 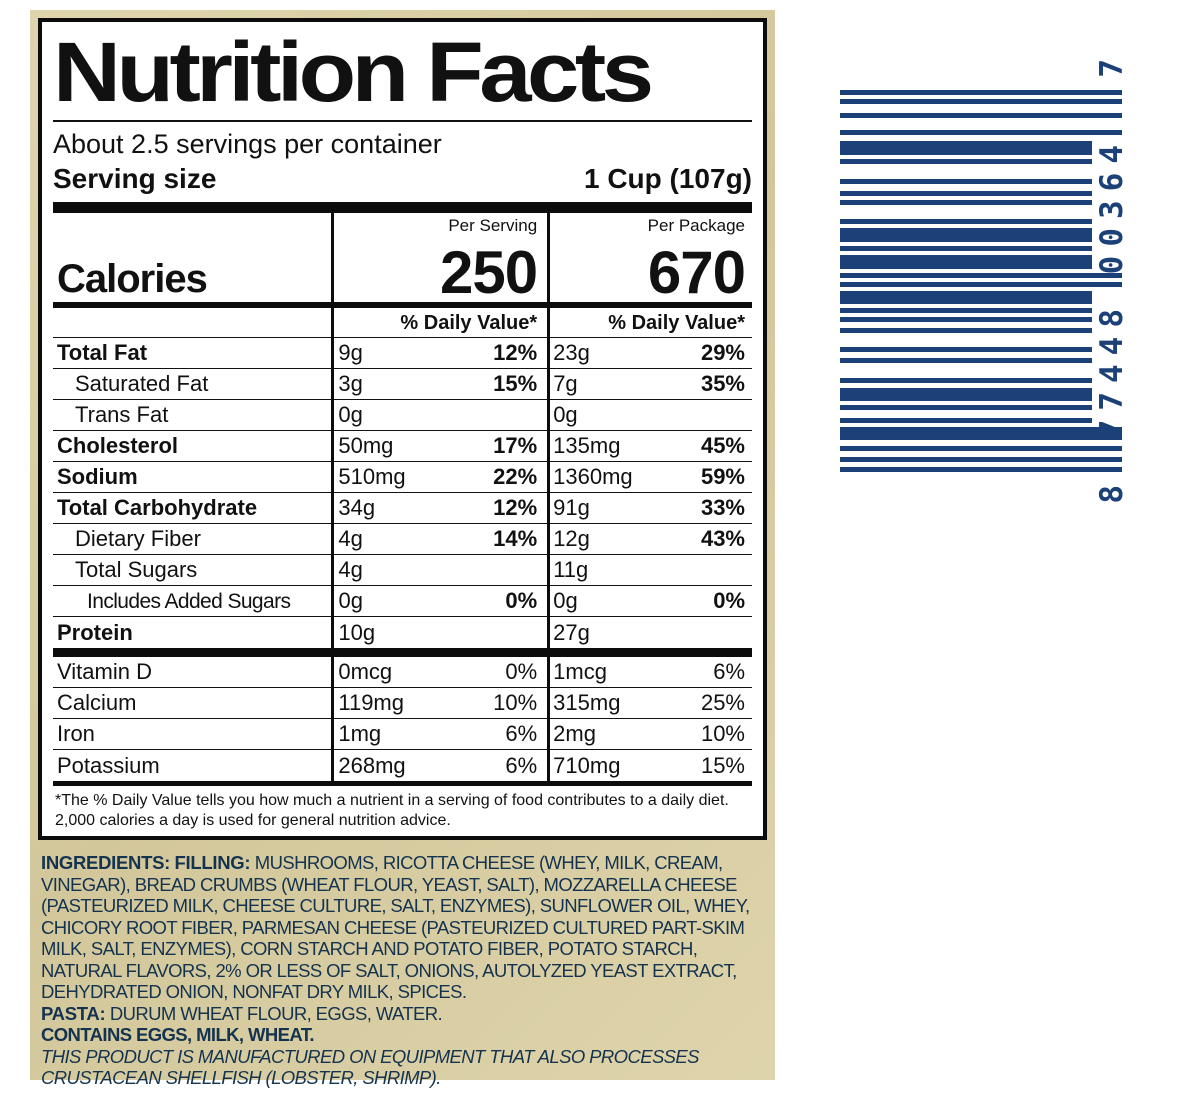 I want to click on contains-statement: CONTAINS EGGS, MILK, WHEAT., so click(x=178, y=1035).